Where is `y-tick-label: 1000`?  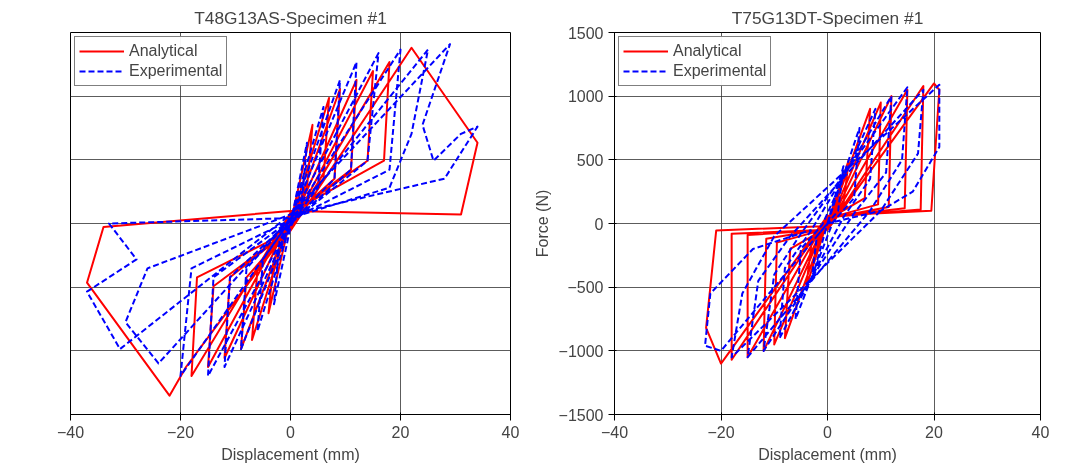 y-tick-label: 1000 is located at coordinates (585, 97).